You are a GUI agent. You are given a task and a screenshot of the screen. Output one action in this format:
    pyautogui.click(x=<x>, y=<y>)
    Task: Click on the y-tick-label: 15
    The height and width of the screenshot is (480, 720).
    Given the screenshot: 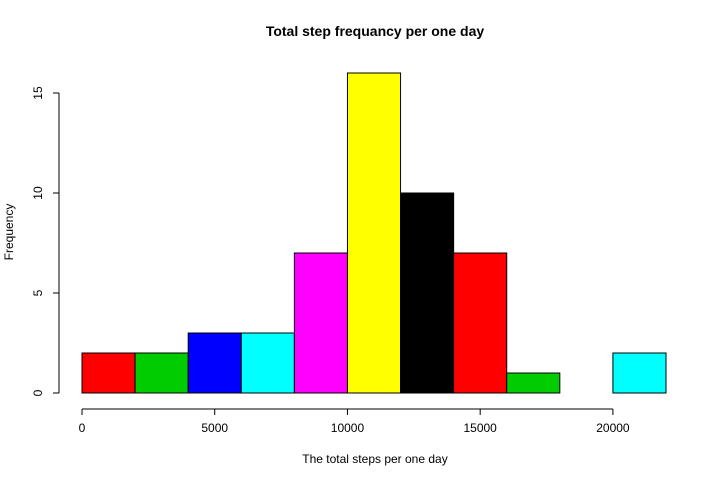 What is the action you would take?
    pyautogui.click(x=38, y=93)
    